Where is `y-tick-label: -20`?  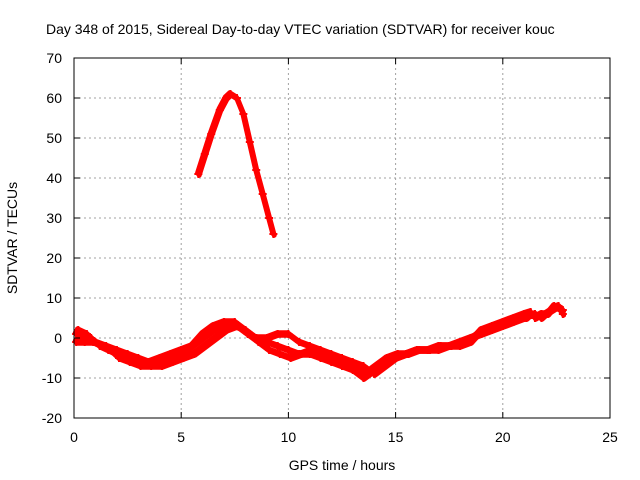
y-tick-label: -20 is located at coordinates (52, 418).